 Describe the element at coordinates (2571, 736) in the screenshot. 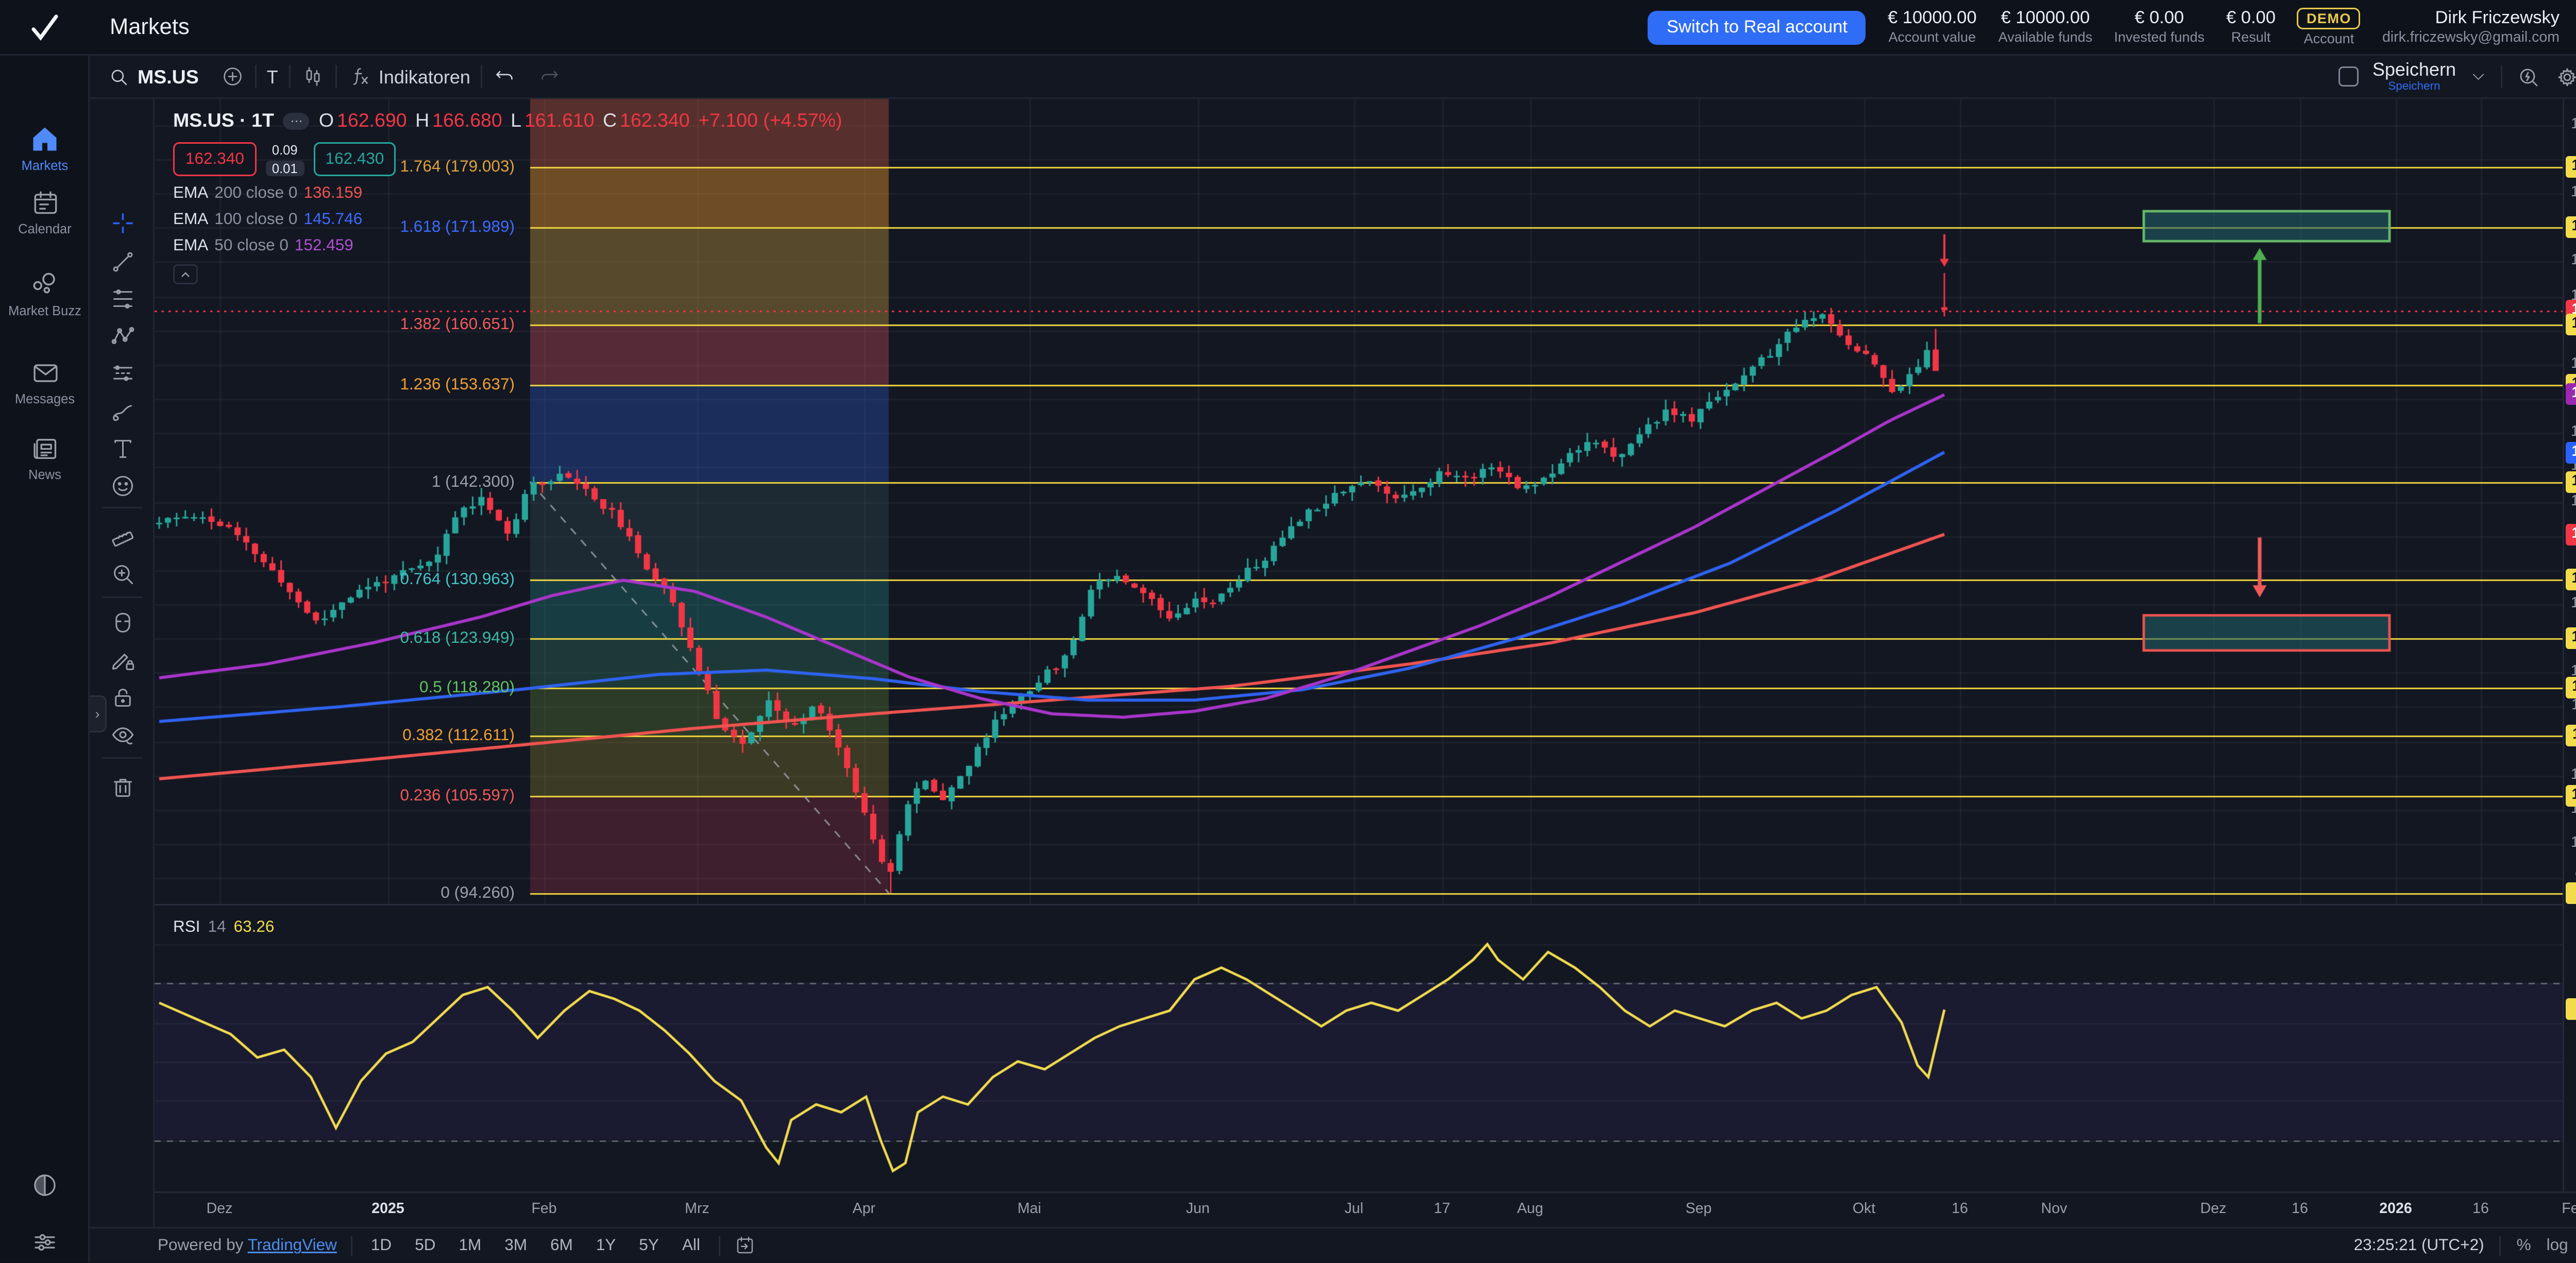

I see `price-label-112.611: 112.611` at that location.